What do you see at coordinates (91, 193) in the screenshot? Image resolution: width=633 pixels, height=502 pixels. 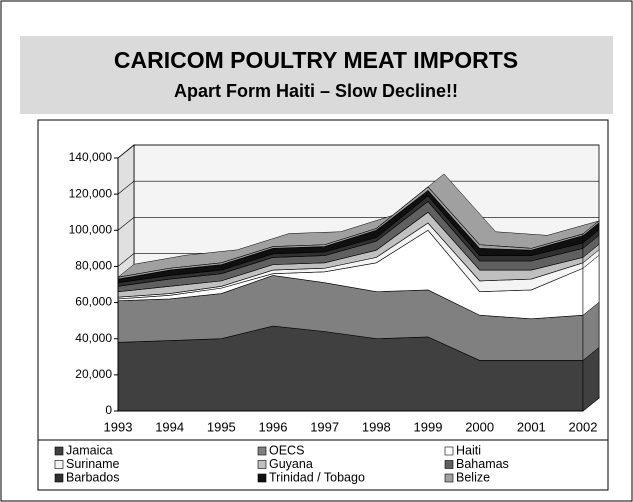 I see `y-tick-label: 120,000` at bounding box center [91, 193].